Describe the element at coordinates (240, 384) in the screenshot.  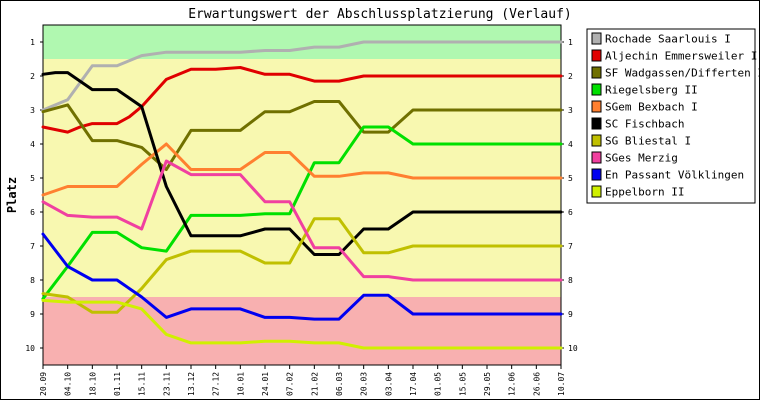
I see `x-tick-label: 10.01` at that location.